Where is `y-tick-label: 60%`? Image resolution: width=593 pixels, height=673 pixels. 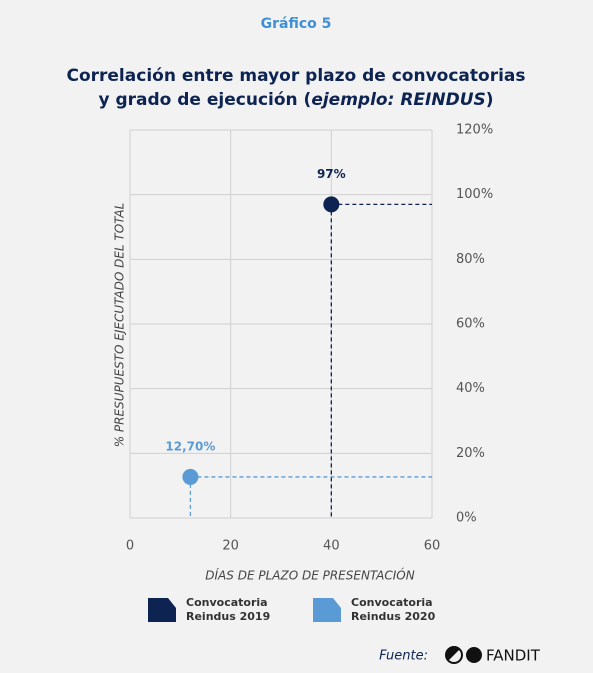
y-tick-label: 60% is located at coordinates (470, 324).